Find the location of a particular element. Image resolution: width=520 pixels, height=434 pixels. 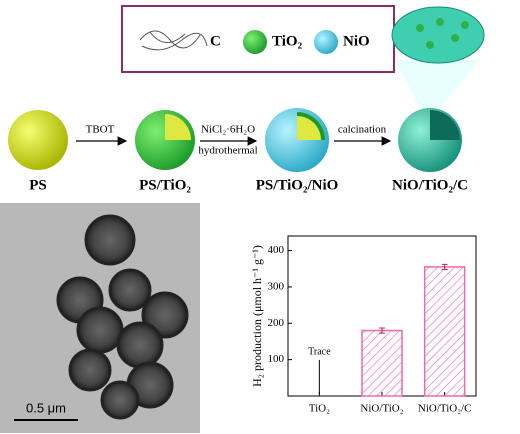

legend-label: NiO is located at coordinates (356, 41).